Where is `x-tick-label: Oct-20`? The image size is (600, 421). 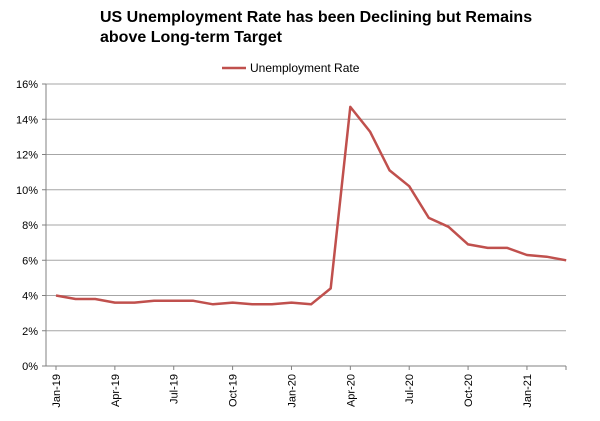
x-tick-label: Oct-20 is located at coordinates (469, 390).